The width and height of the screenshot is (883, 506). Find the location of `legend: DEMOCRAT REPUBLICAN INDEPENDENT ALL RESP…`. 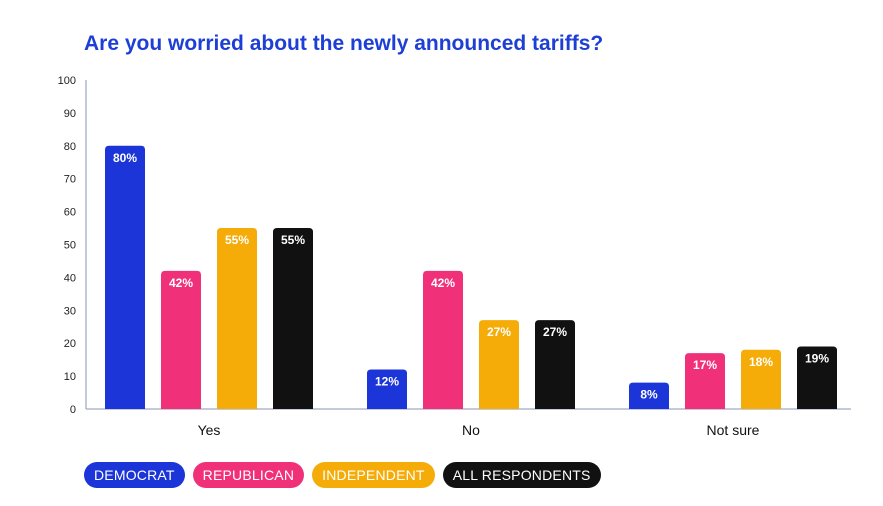

legend: DEMOCRAT REPUBLICAN INDEPENDENT ALL RESP… is located at coordinates (342, 475).